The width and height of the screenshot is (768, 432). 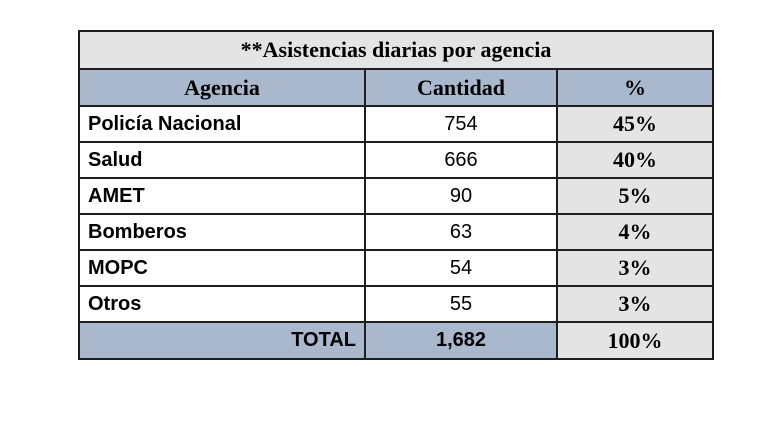 What do you see at coordinates (635, 160) in the screenshot?
I see `percent-cell: 40%` at bounding box center [635, 160].